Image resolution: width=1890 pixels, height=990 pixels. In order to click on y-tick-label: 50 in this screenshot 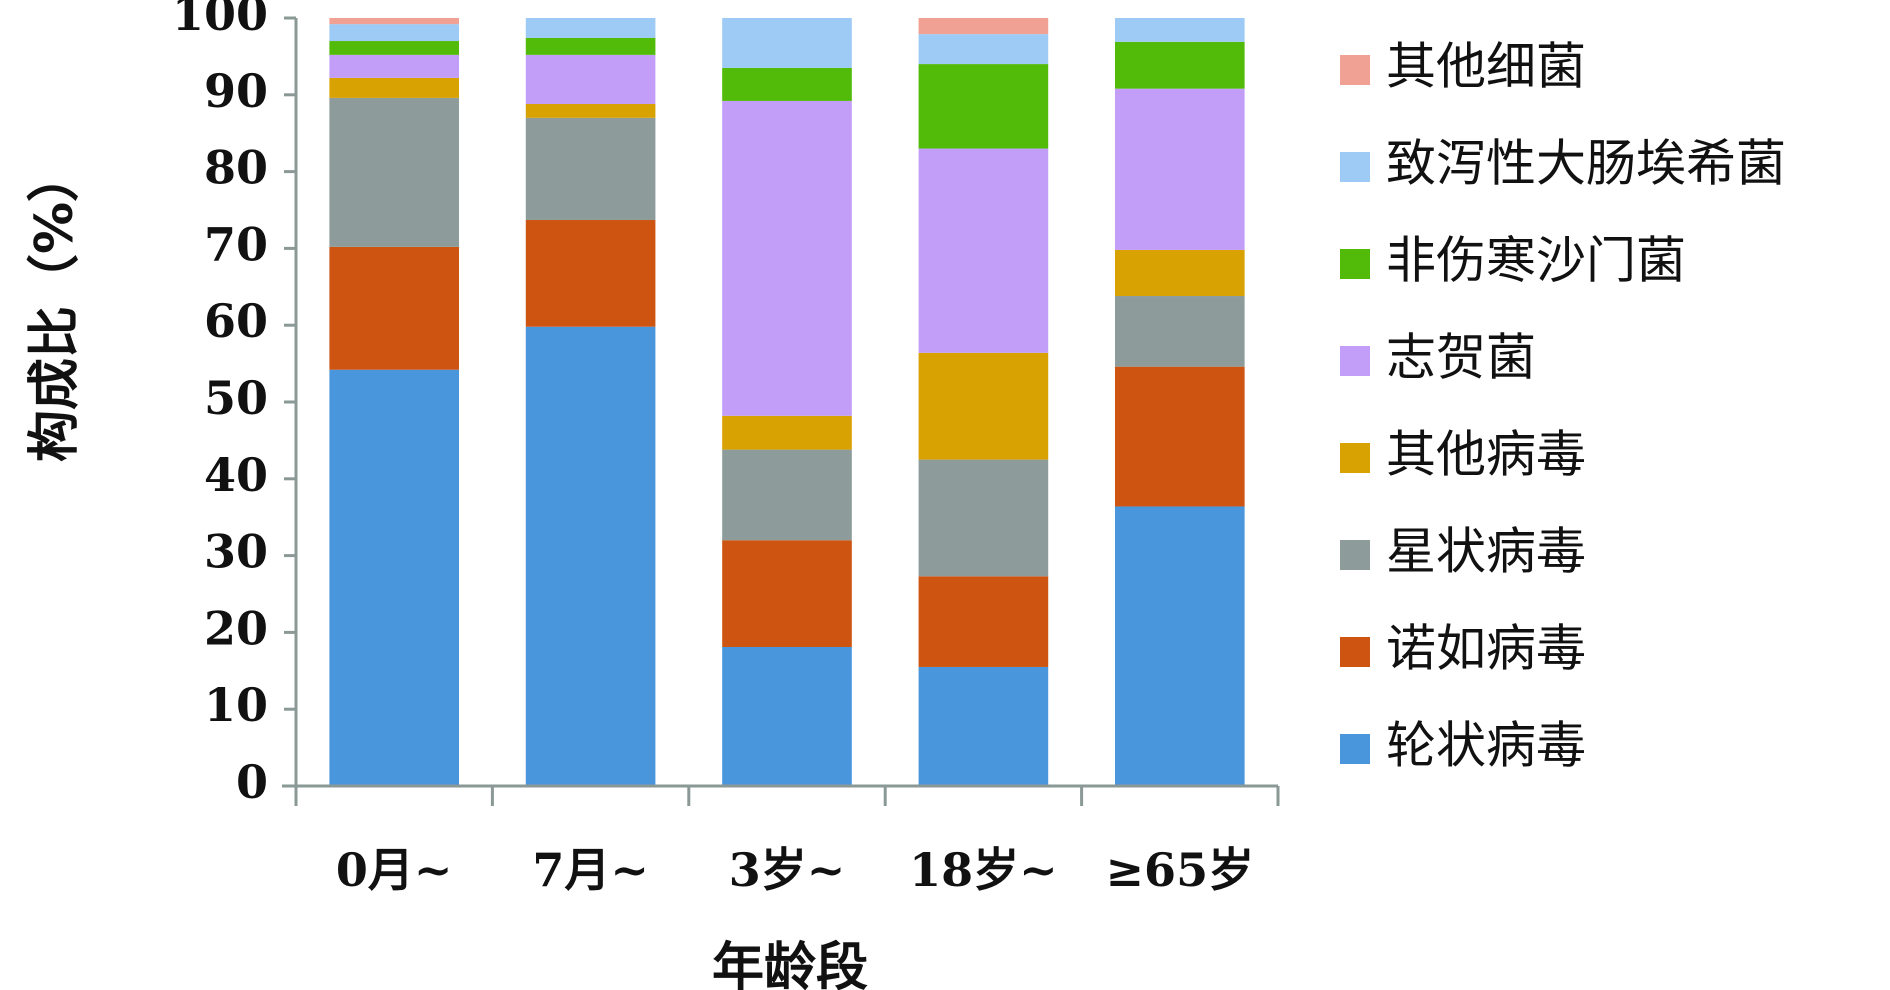, I will do `click(236, 398)`.